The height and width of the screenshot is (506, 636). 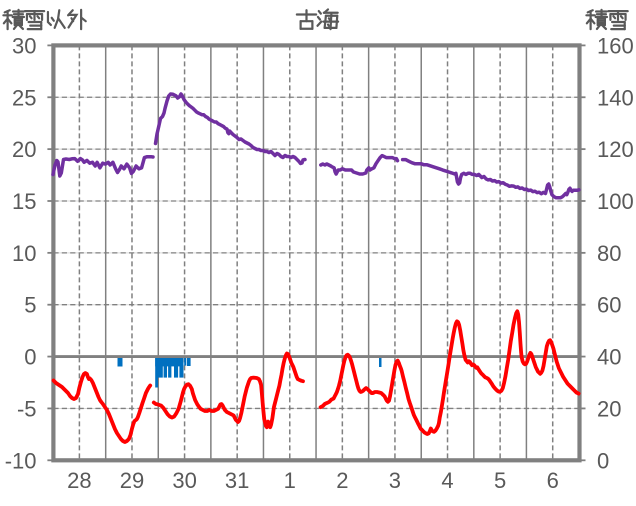 What do you see at coordinates (395, 480) in the screenshot?
I see `svg-text: 3` at bounding box center [395, 480].